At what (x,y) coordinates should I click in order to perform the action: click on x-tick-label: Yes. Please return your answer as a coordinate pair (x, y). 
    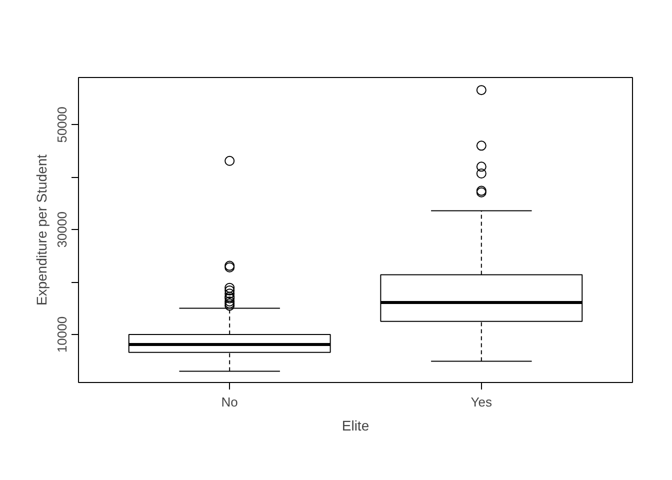
    Looking at the image, I should click on (481, 402).